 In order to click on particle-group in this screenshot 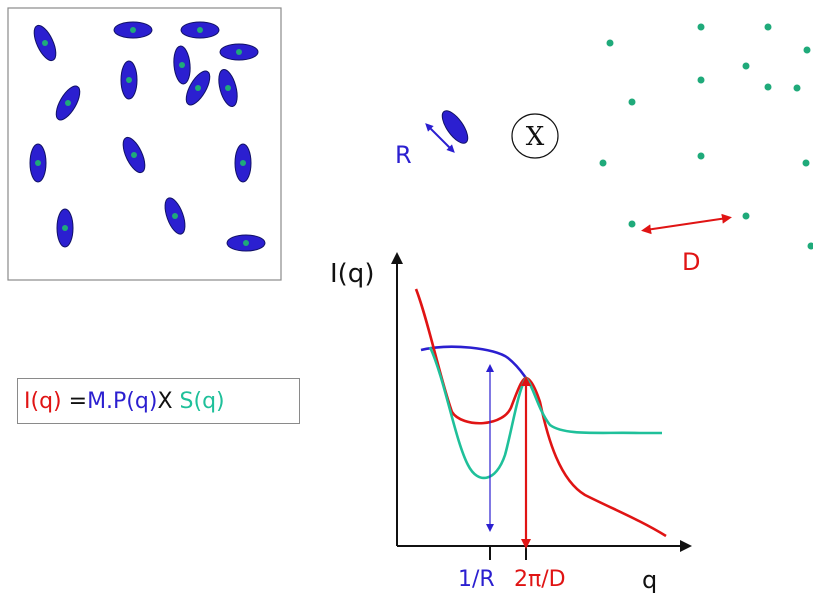, I will do `click(147, 136)`.